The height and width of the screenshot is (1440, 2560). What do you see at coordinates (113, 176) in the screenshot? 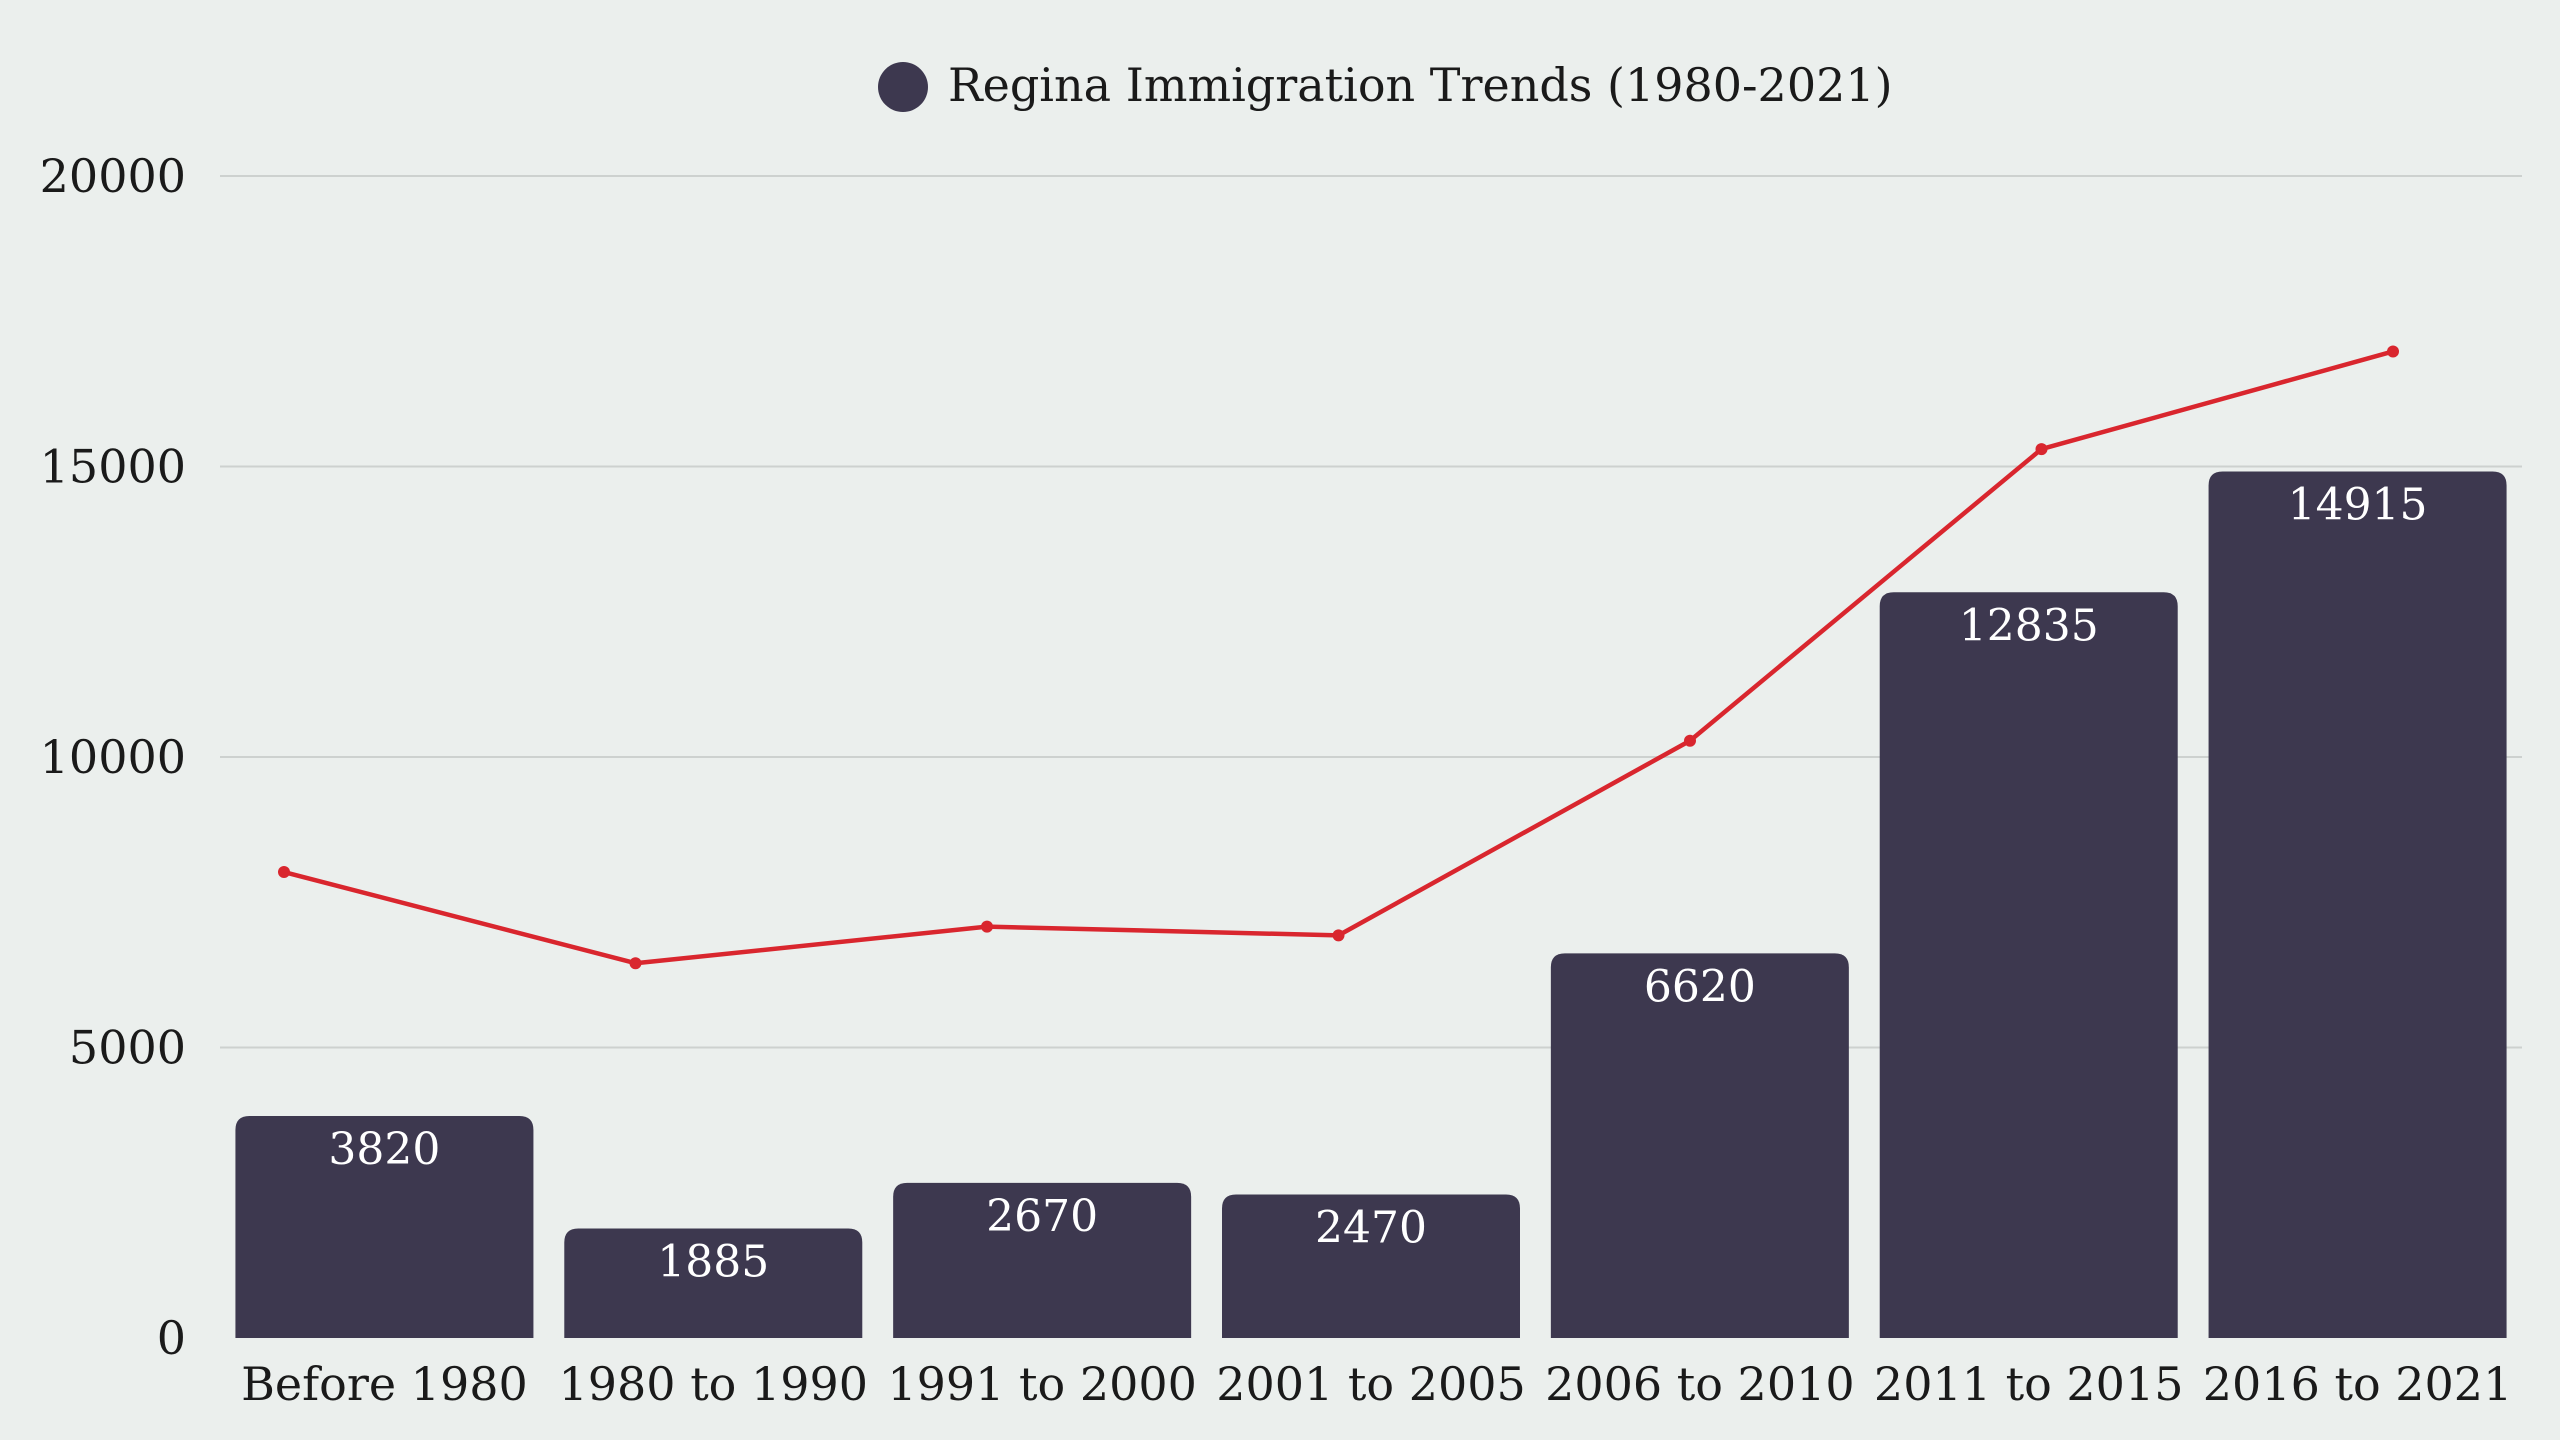
I see `y-tick-label: 20000` at bounding box center [113, 176].